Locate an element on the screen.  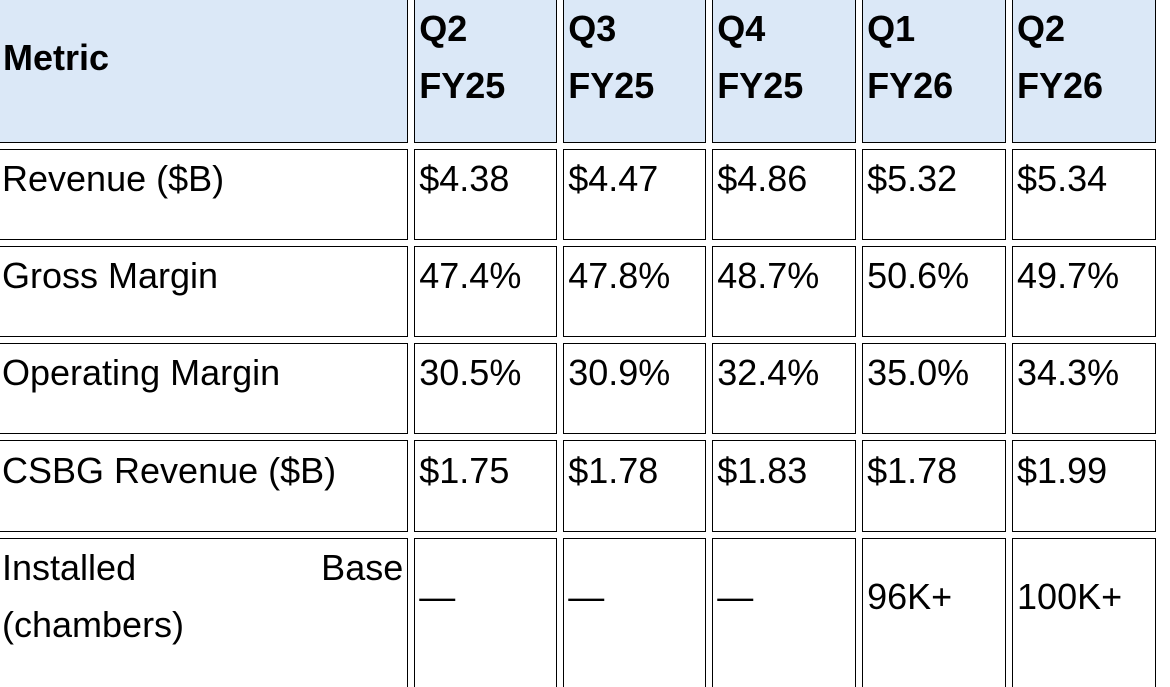
table-row: Gross Margin 47.4% 47.8% 48.7% 50.6% 49.7% is located at coordinates (578, 291).